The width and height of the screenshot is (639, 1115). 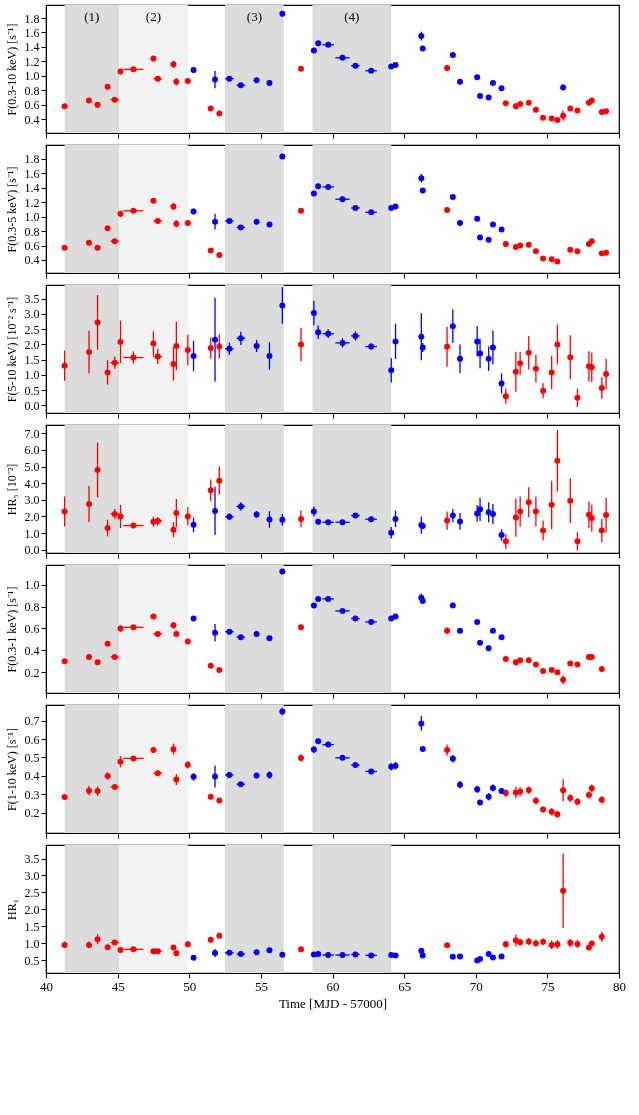 What do you see at coordinates (46, 986) in the screenshot?
I see `x-tick-label: 40` at bounding box center [46, 986].